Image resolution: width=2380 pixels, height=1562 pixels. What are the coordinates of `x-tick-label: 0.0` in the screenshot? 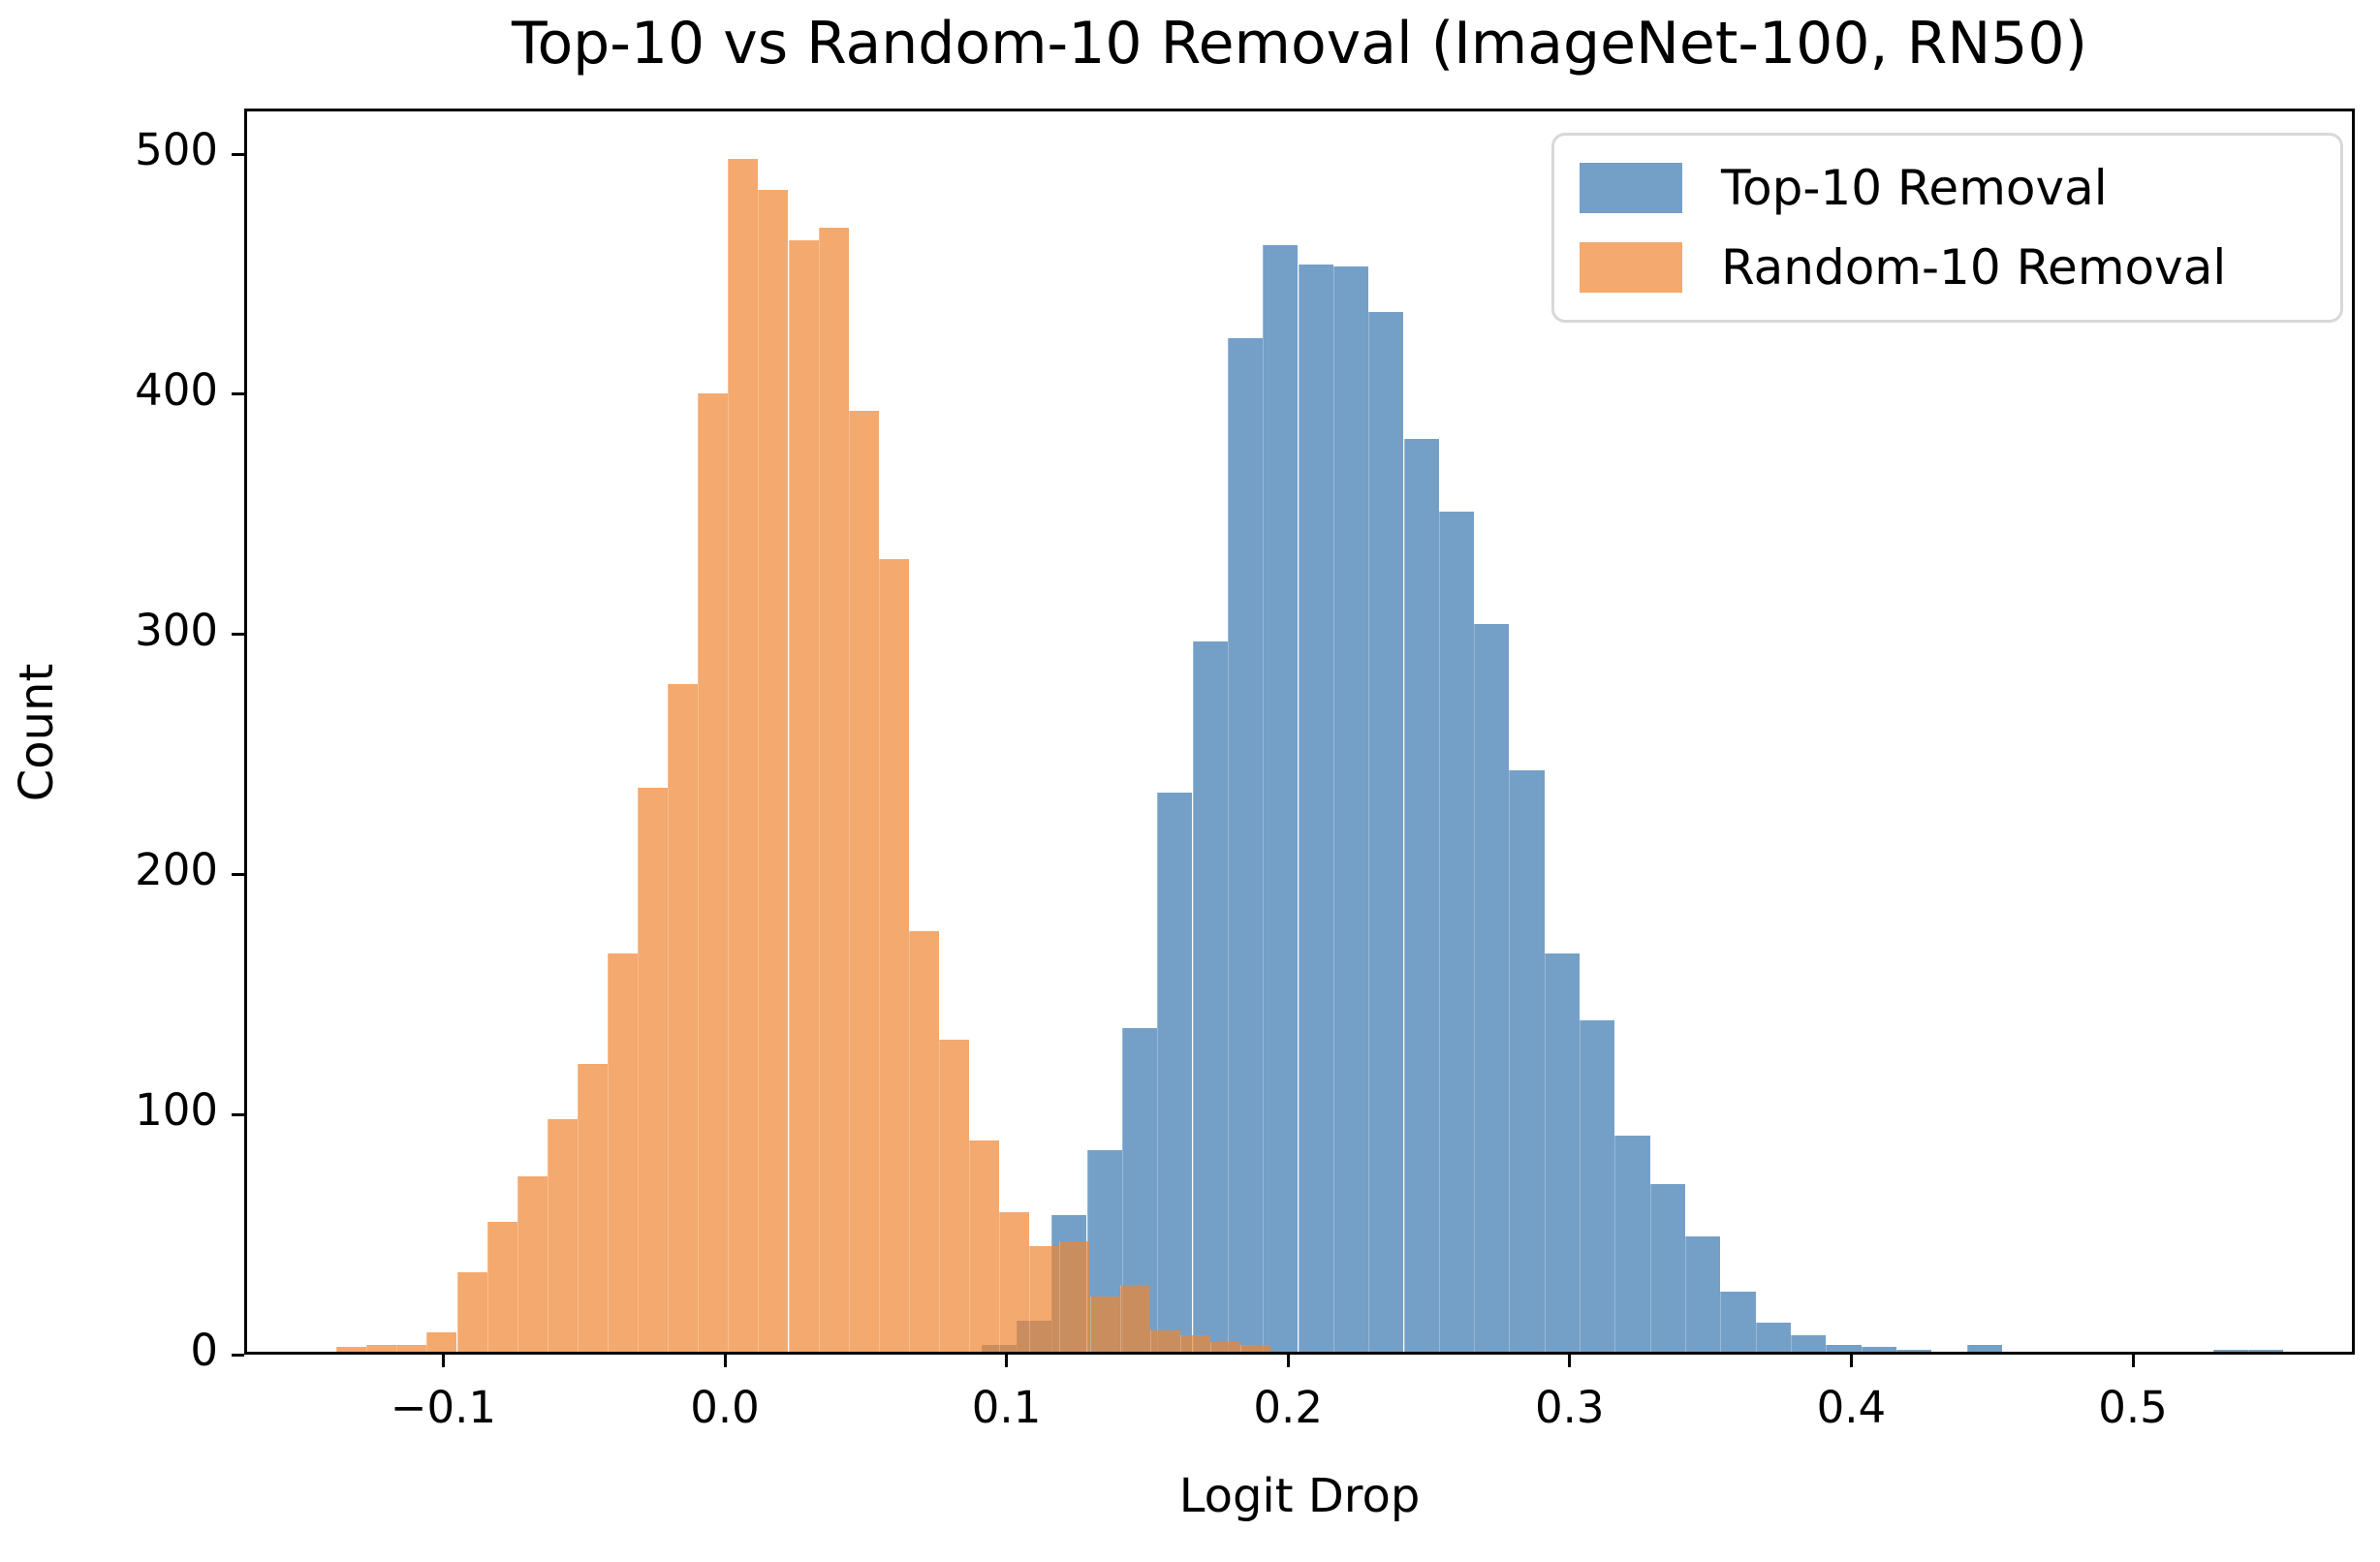 It's located at (725, 1407).